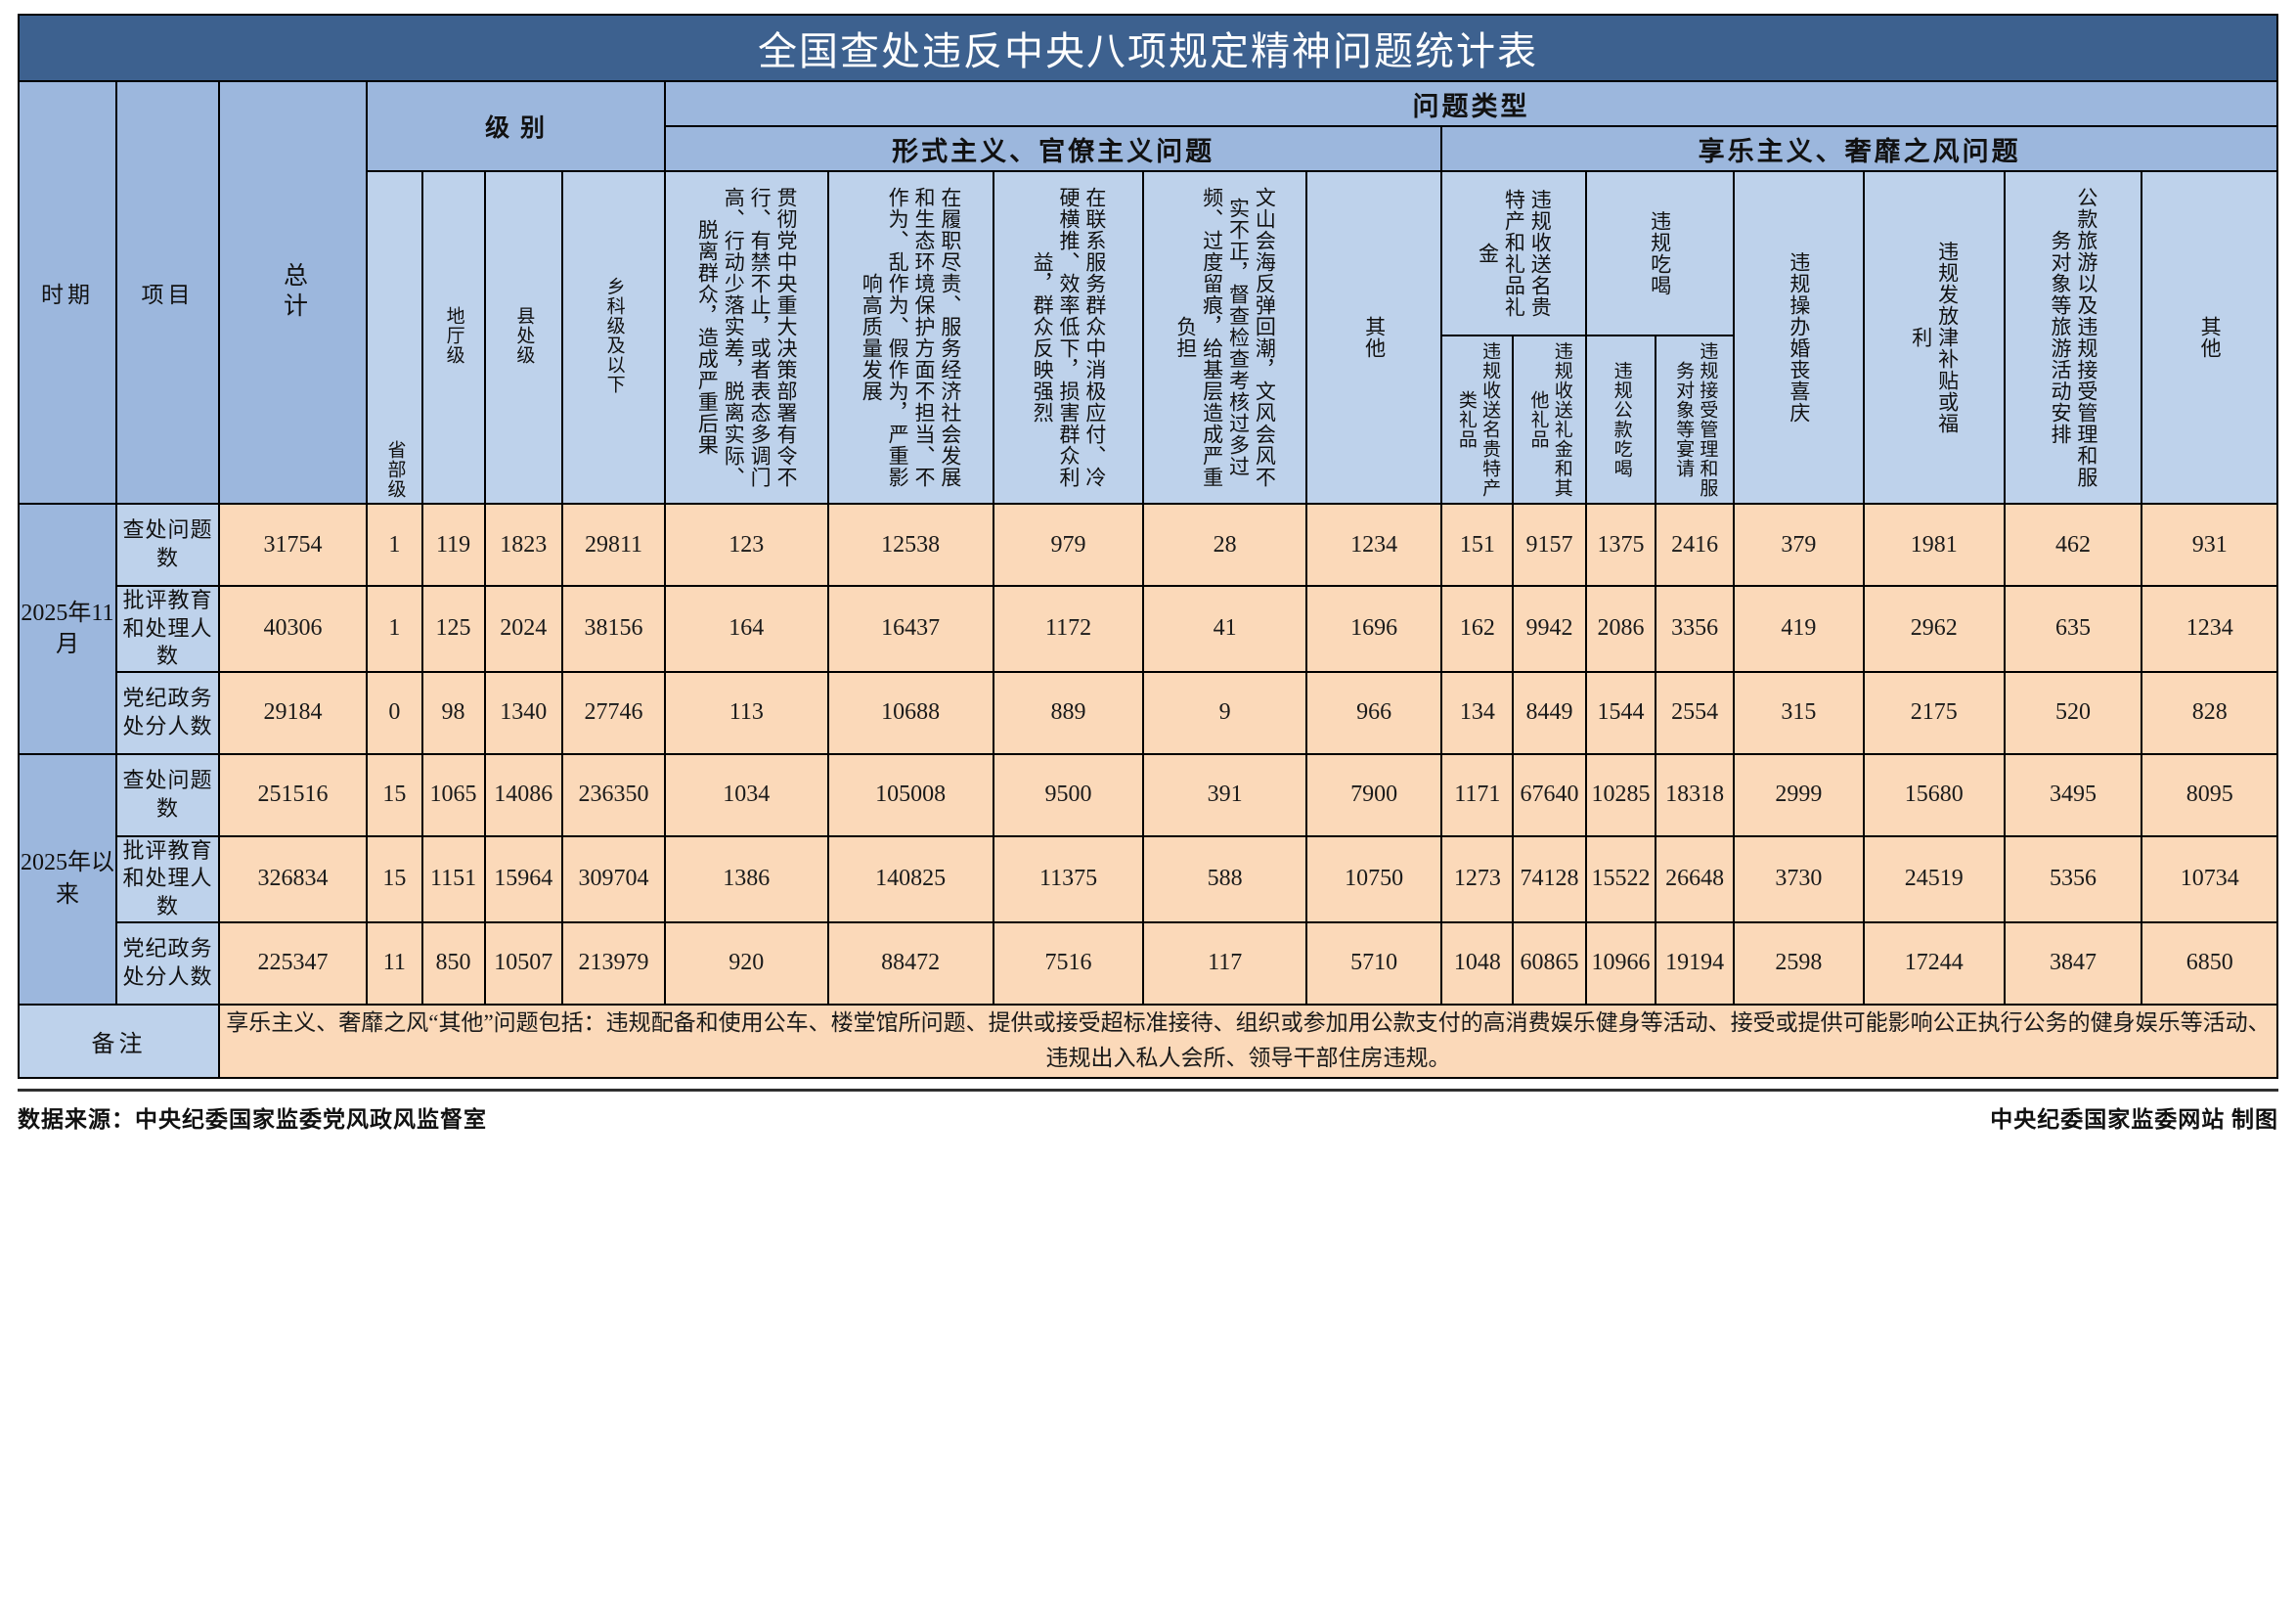 The width and height of the screenshot is (2296, 1610). I want to click on cell-hedonism-2: 10966, so click(1620, 963).